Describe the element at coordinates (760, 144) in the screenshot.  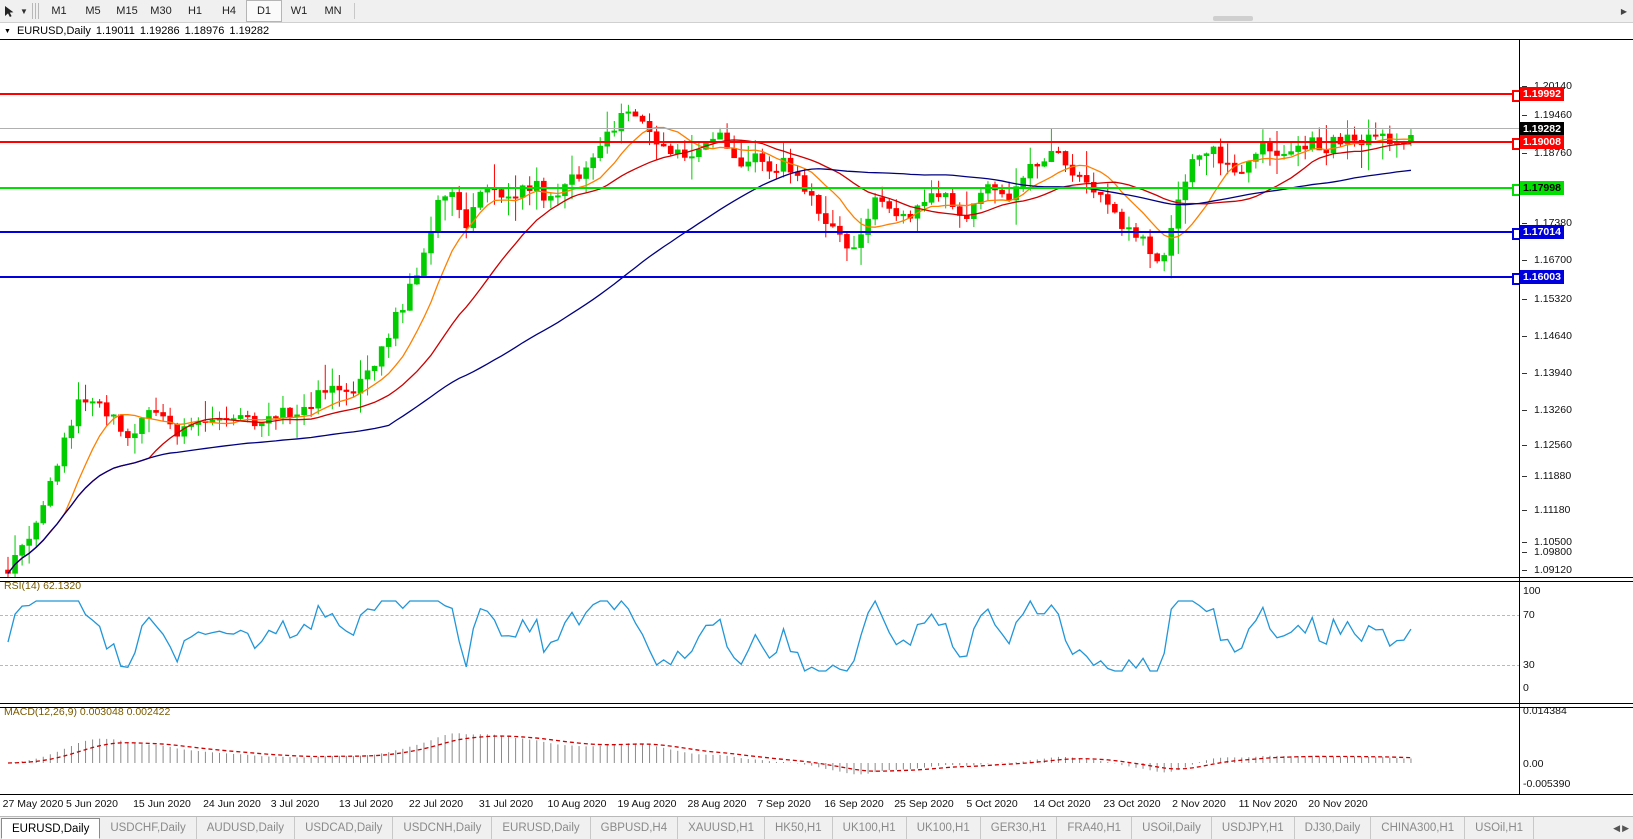
I see `level-line-resistance-lower` at that location.